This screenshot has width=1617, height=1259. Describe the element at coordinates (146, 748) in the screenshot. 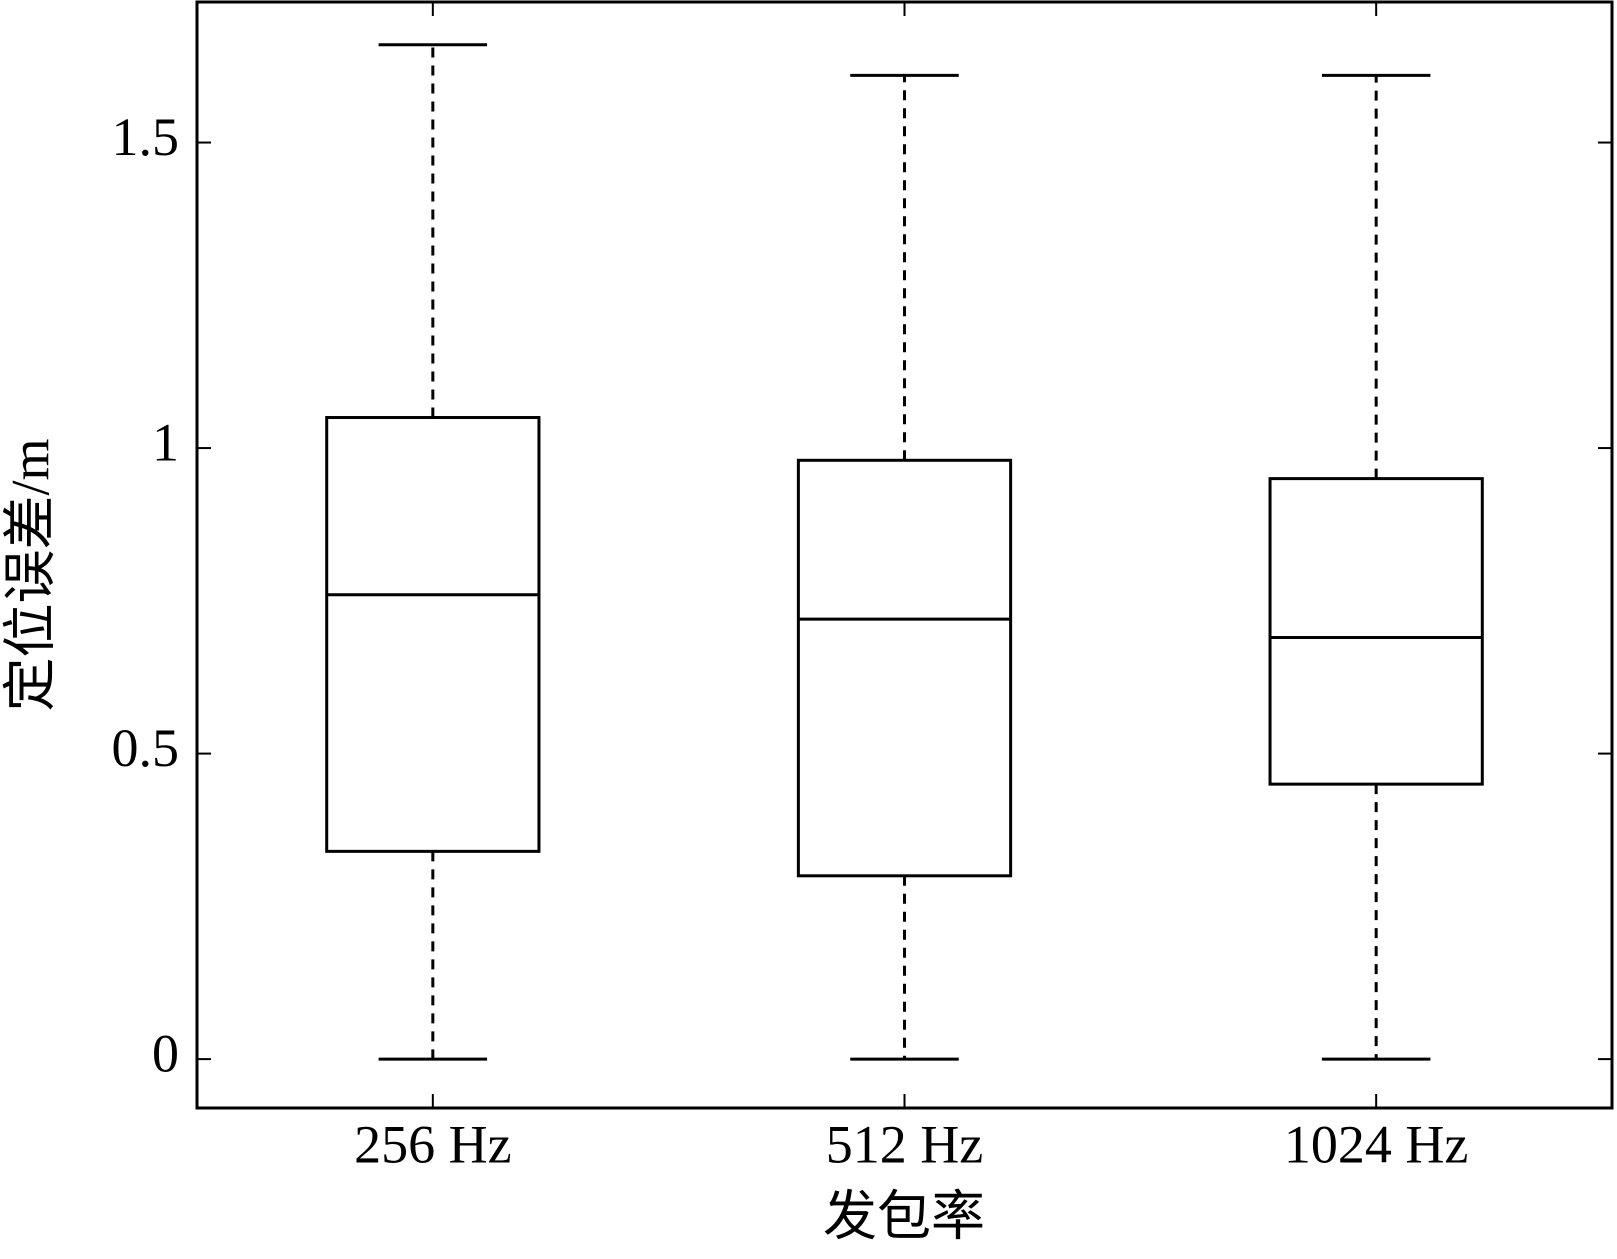

I see `y-tick-label: 0.5` at that location.